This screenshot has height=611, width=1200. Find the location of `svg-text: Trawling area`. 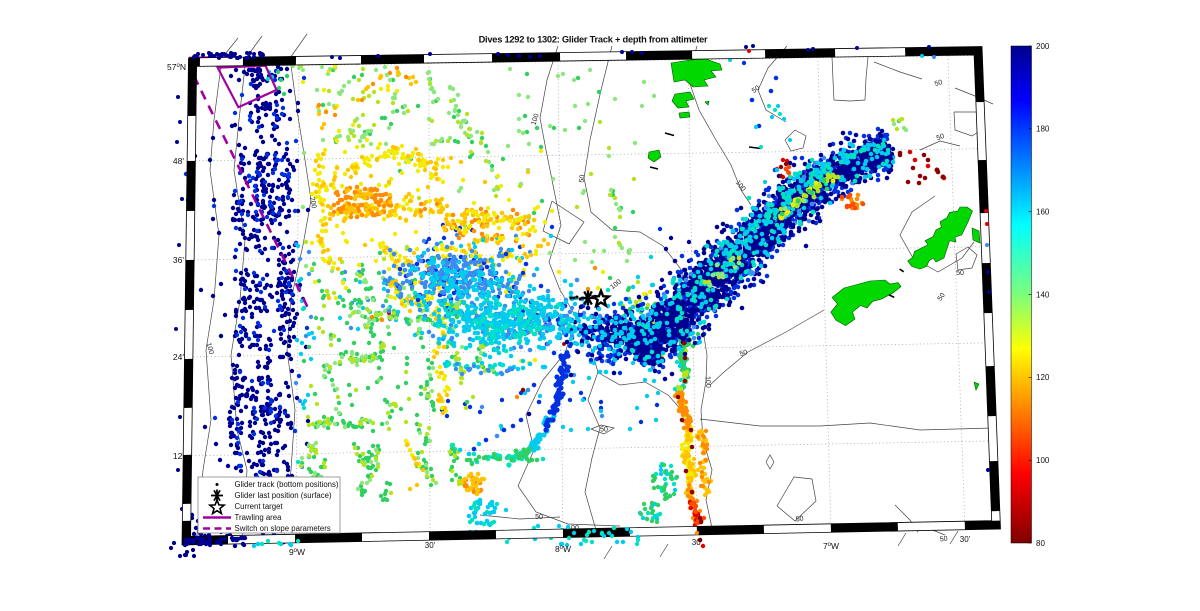

svg-text: Trawling area is located at coordinates (259, 517).